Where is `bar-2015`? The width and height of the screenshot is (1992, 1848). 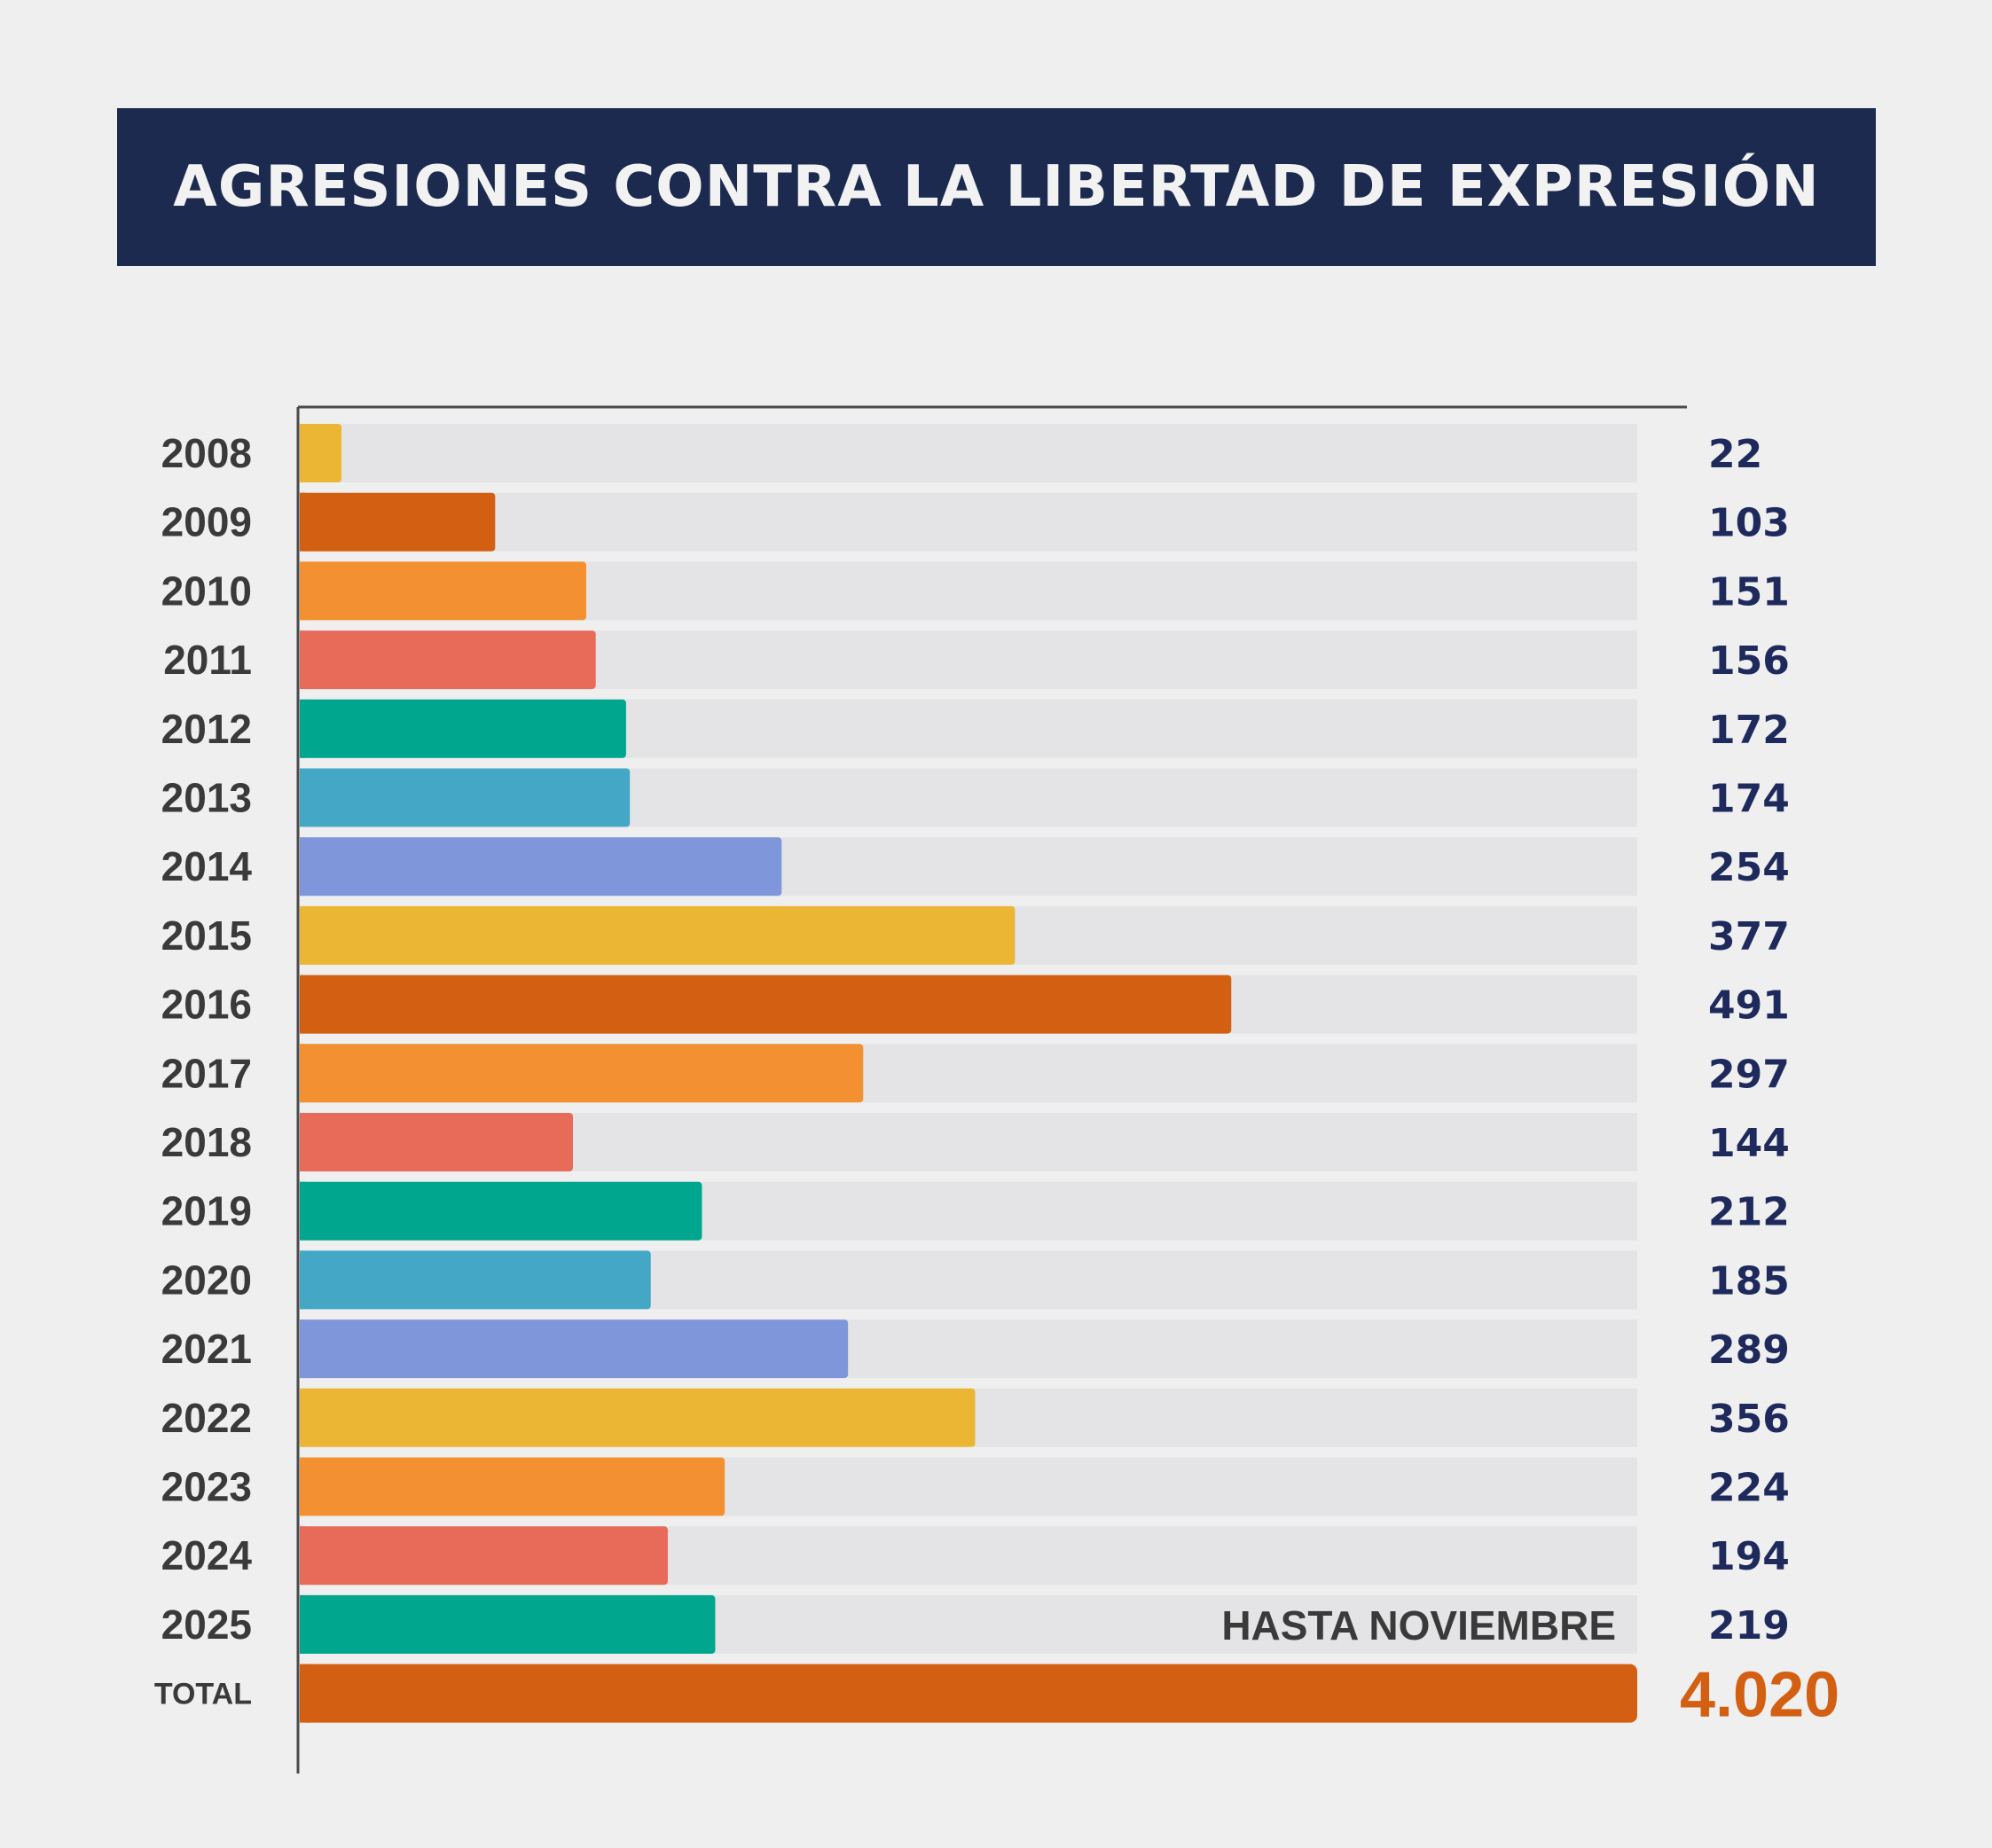
bar-2015 is located at coordinates (658, 935).